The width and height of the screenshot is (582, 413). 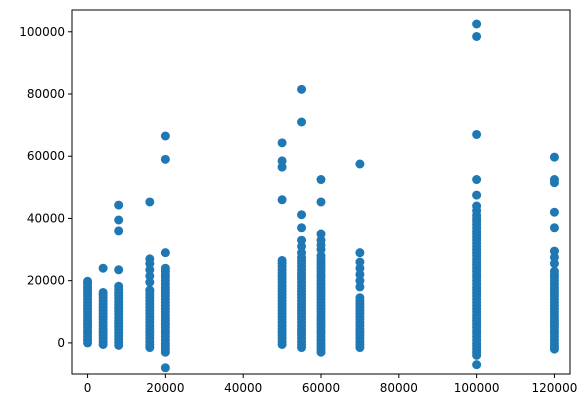 I want to click on x-tick-label: 60000, so click(x=321, y=388).